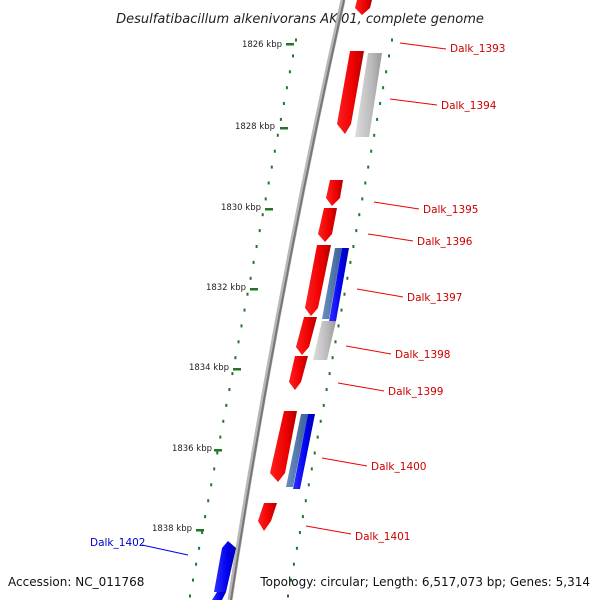 The width and height of the screenshot is (600, 600). Describe the element at coordinates (445, 242) in the screenshot. I see `gene-label: Dalk_1396` at that location.